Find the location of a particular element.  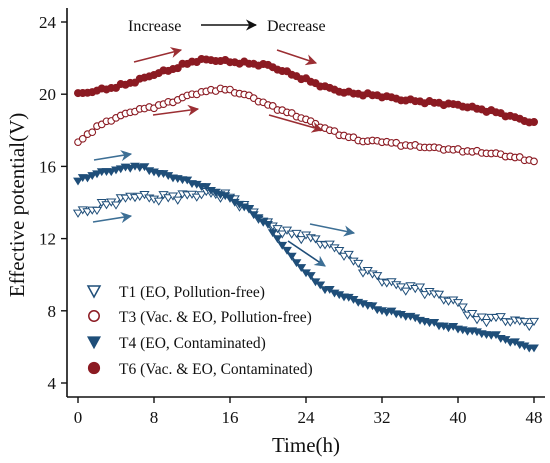

x-tick-label: 48 is located at coordinates (534, 417).